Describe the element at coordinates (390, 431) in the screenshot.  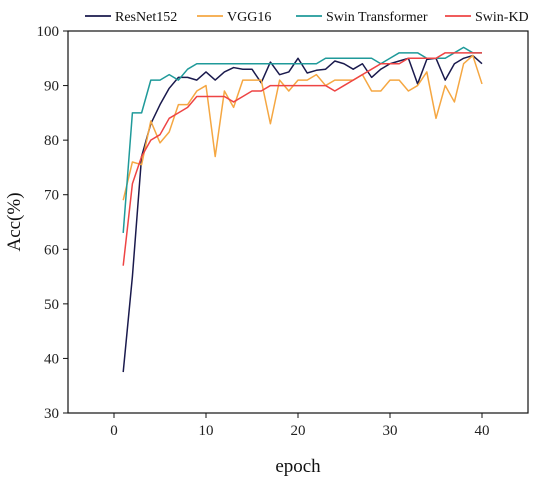
I see `x-tick-label: 30` at that location.